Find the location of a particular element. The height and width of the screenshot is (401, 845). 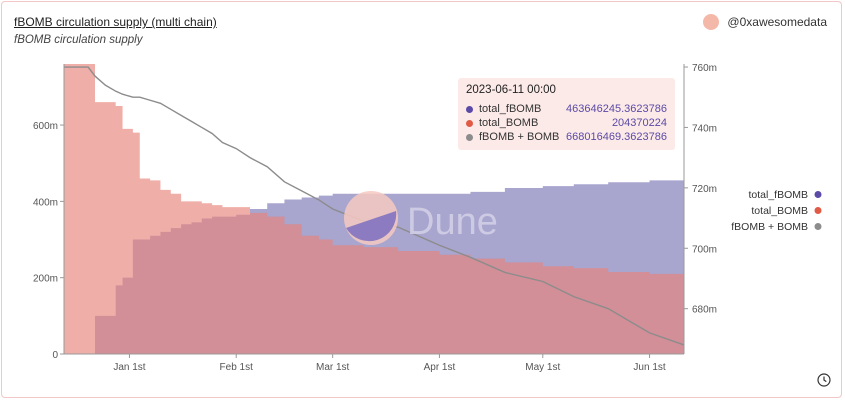

y-left-tick-label: 400m is located at coordinates (45, 202).